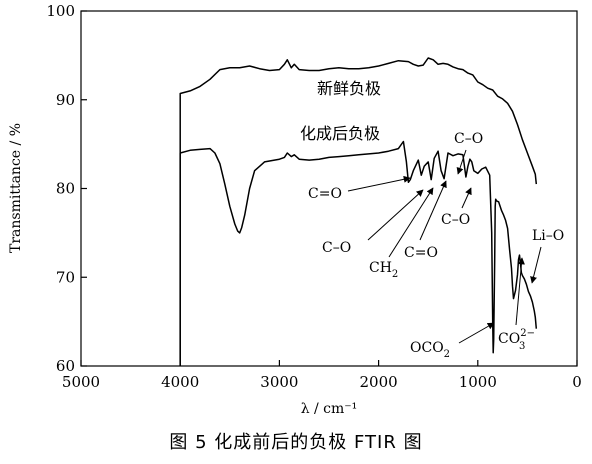 The width and height of the screenshot is (592, 464). Describe the element at coordinates (349, 88) in the screenshot. I see `series-name-label-0: 新鲜负极` at that location.